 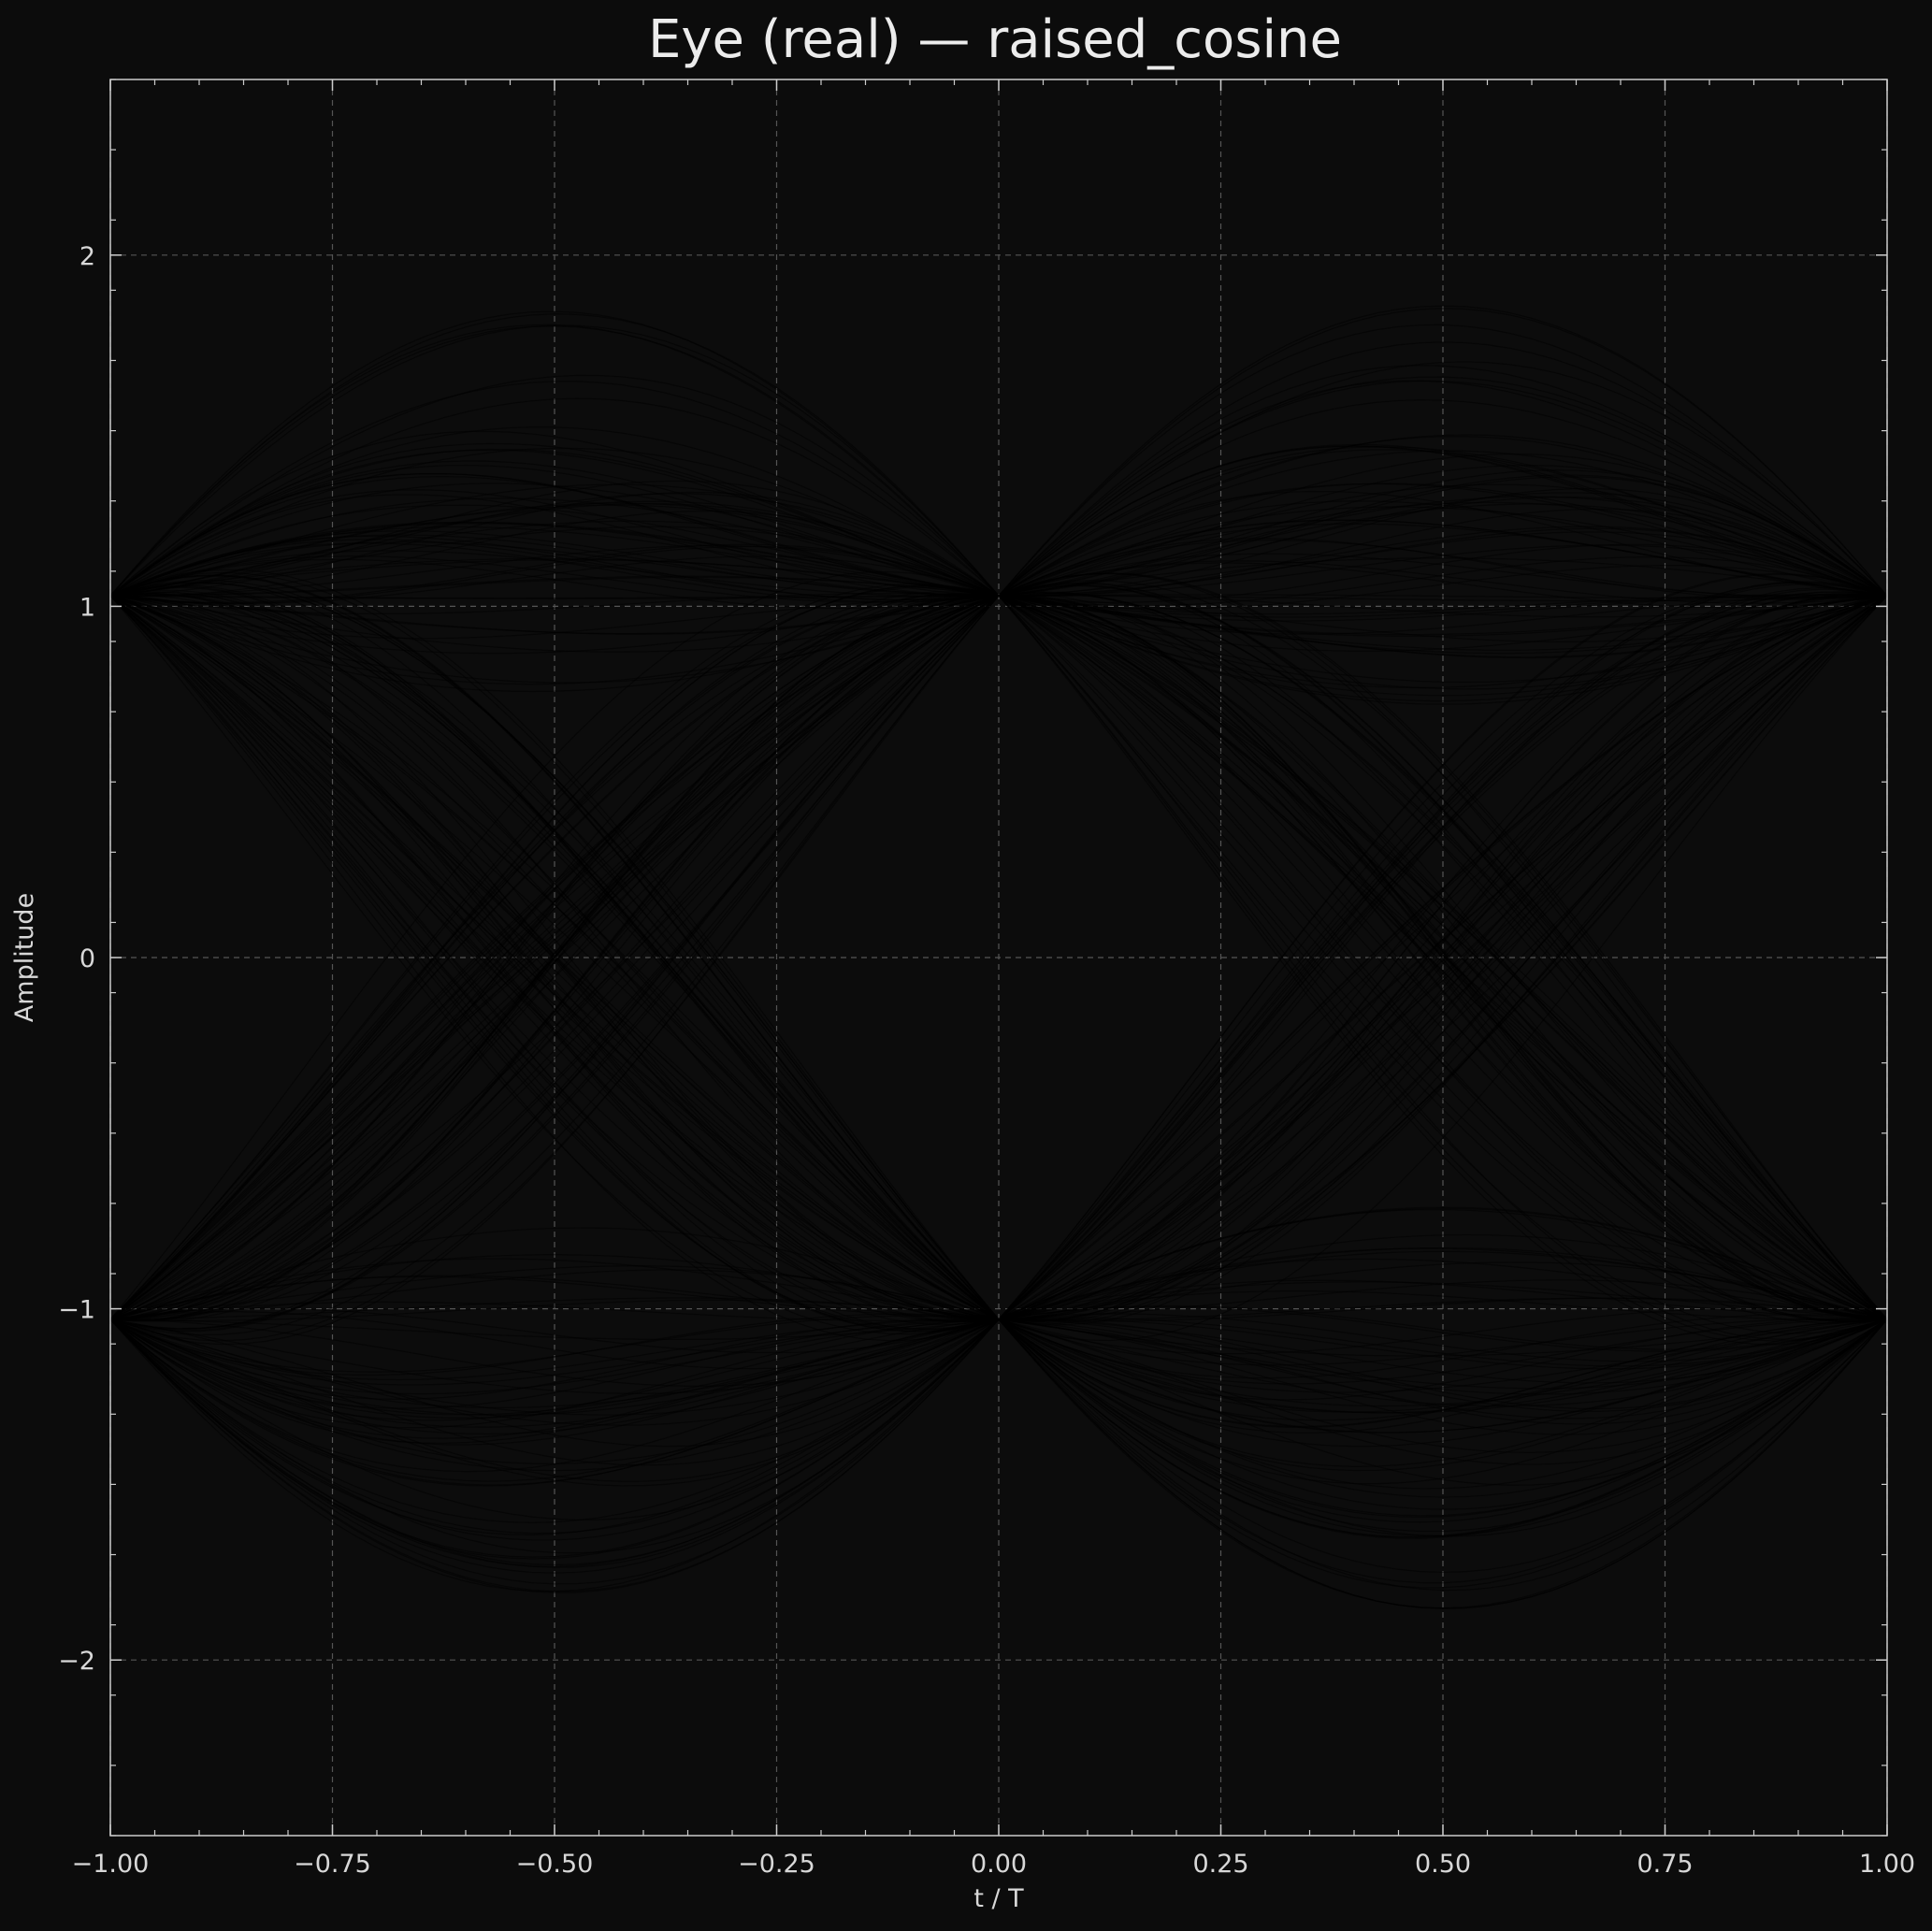 I want to click on chart-title: Eye (real) — raised_cosine, so click(x=995, y=39).